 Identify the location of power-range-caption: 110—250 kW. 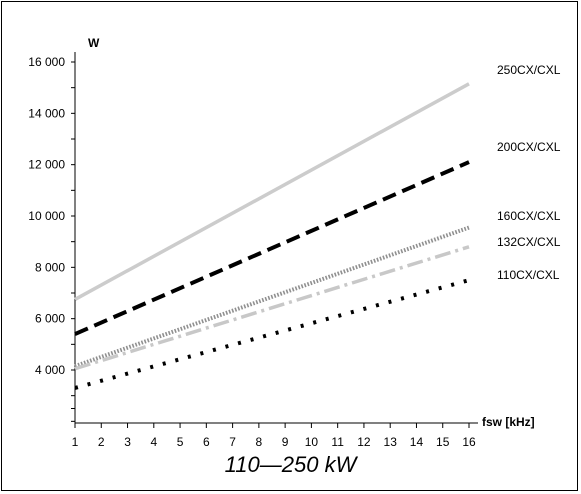
(290, 464).